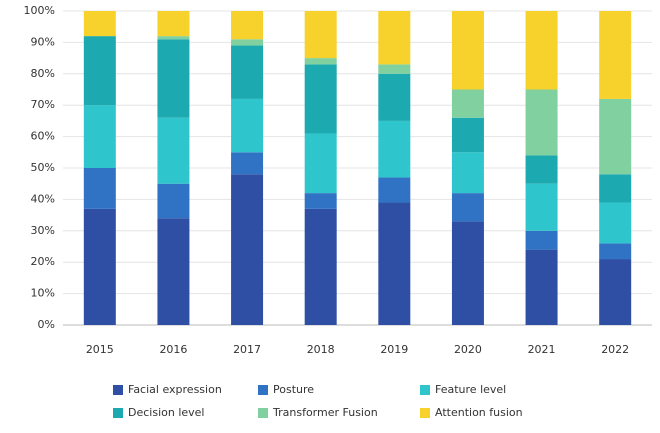 The width and height of the screenshot is (660, 433). Describe the element at coordinates (100, 349) in the screenshot. I see `x-tick-label: 2015` at that location.